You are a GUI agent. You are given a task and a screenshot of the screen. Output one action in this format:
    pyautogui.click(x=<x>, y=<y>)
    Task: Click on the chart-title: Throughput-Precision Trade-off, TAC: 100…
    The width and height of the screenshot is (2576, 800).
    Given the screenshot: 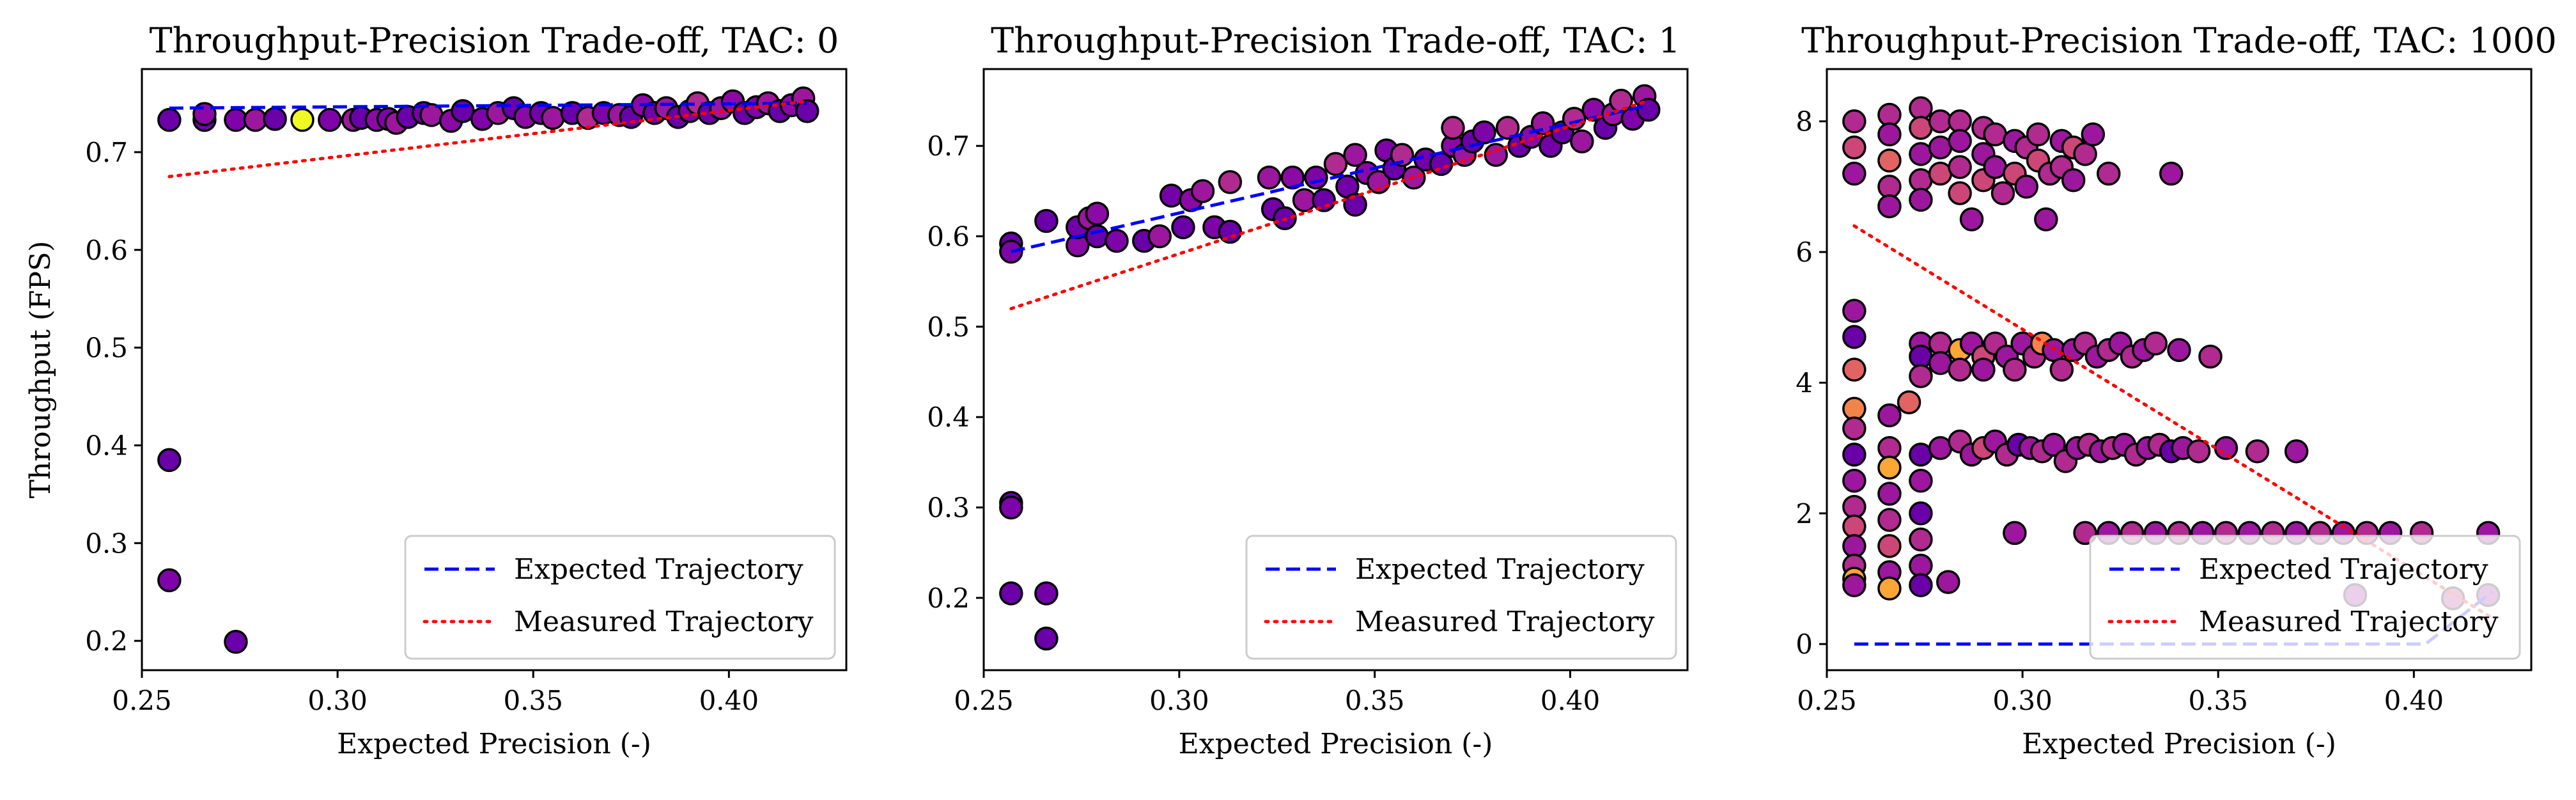 What is the action you would take?
    pyautogui.click(x=2179, y=40)
    